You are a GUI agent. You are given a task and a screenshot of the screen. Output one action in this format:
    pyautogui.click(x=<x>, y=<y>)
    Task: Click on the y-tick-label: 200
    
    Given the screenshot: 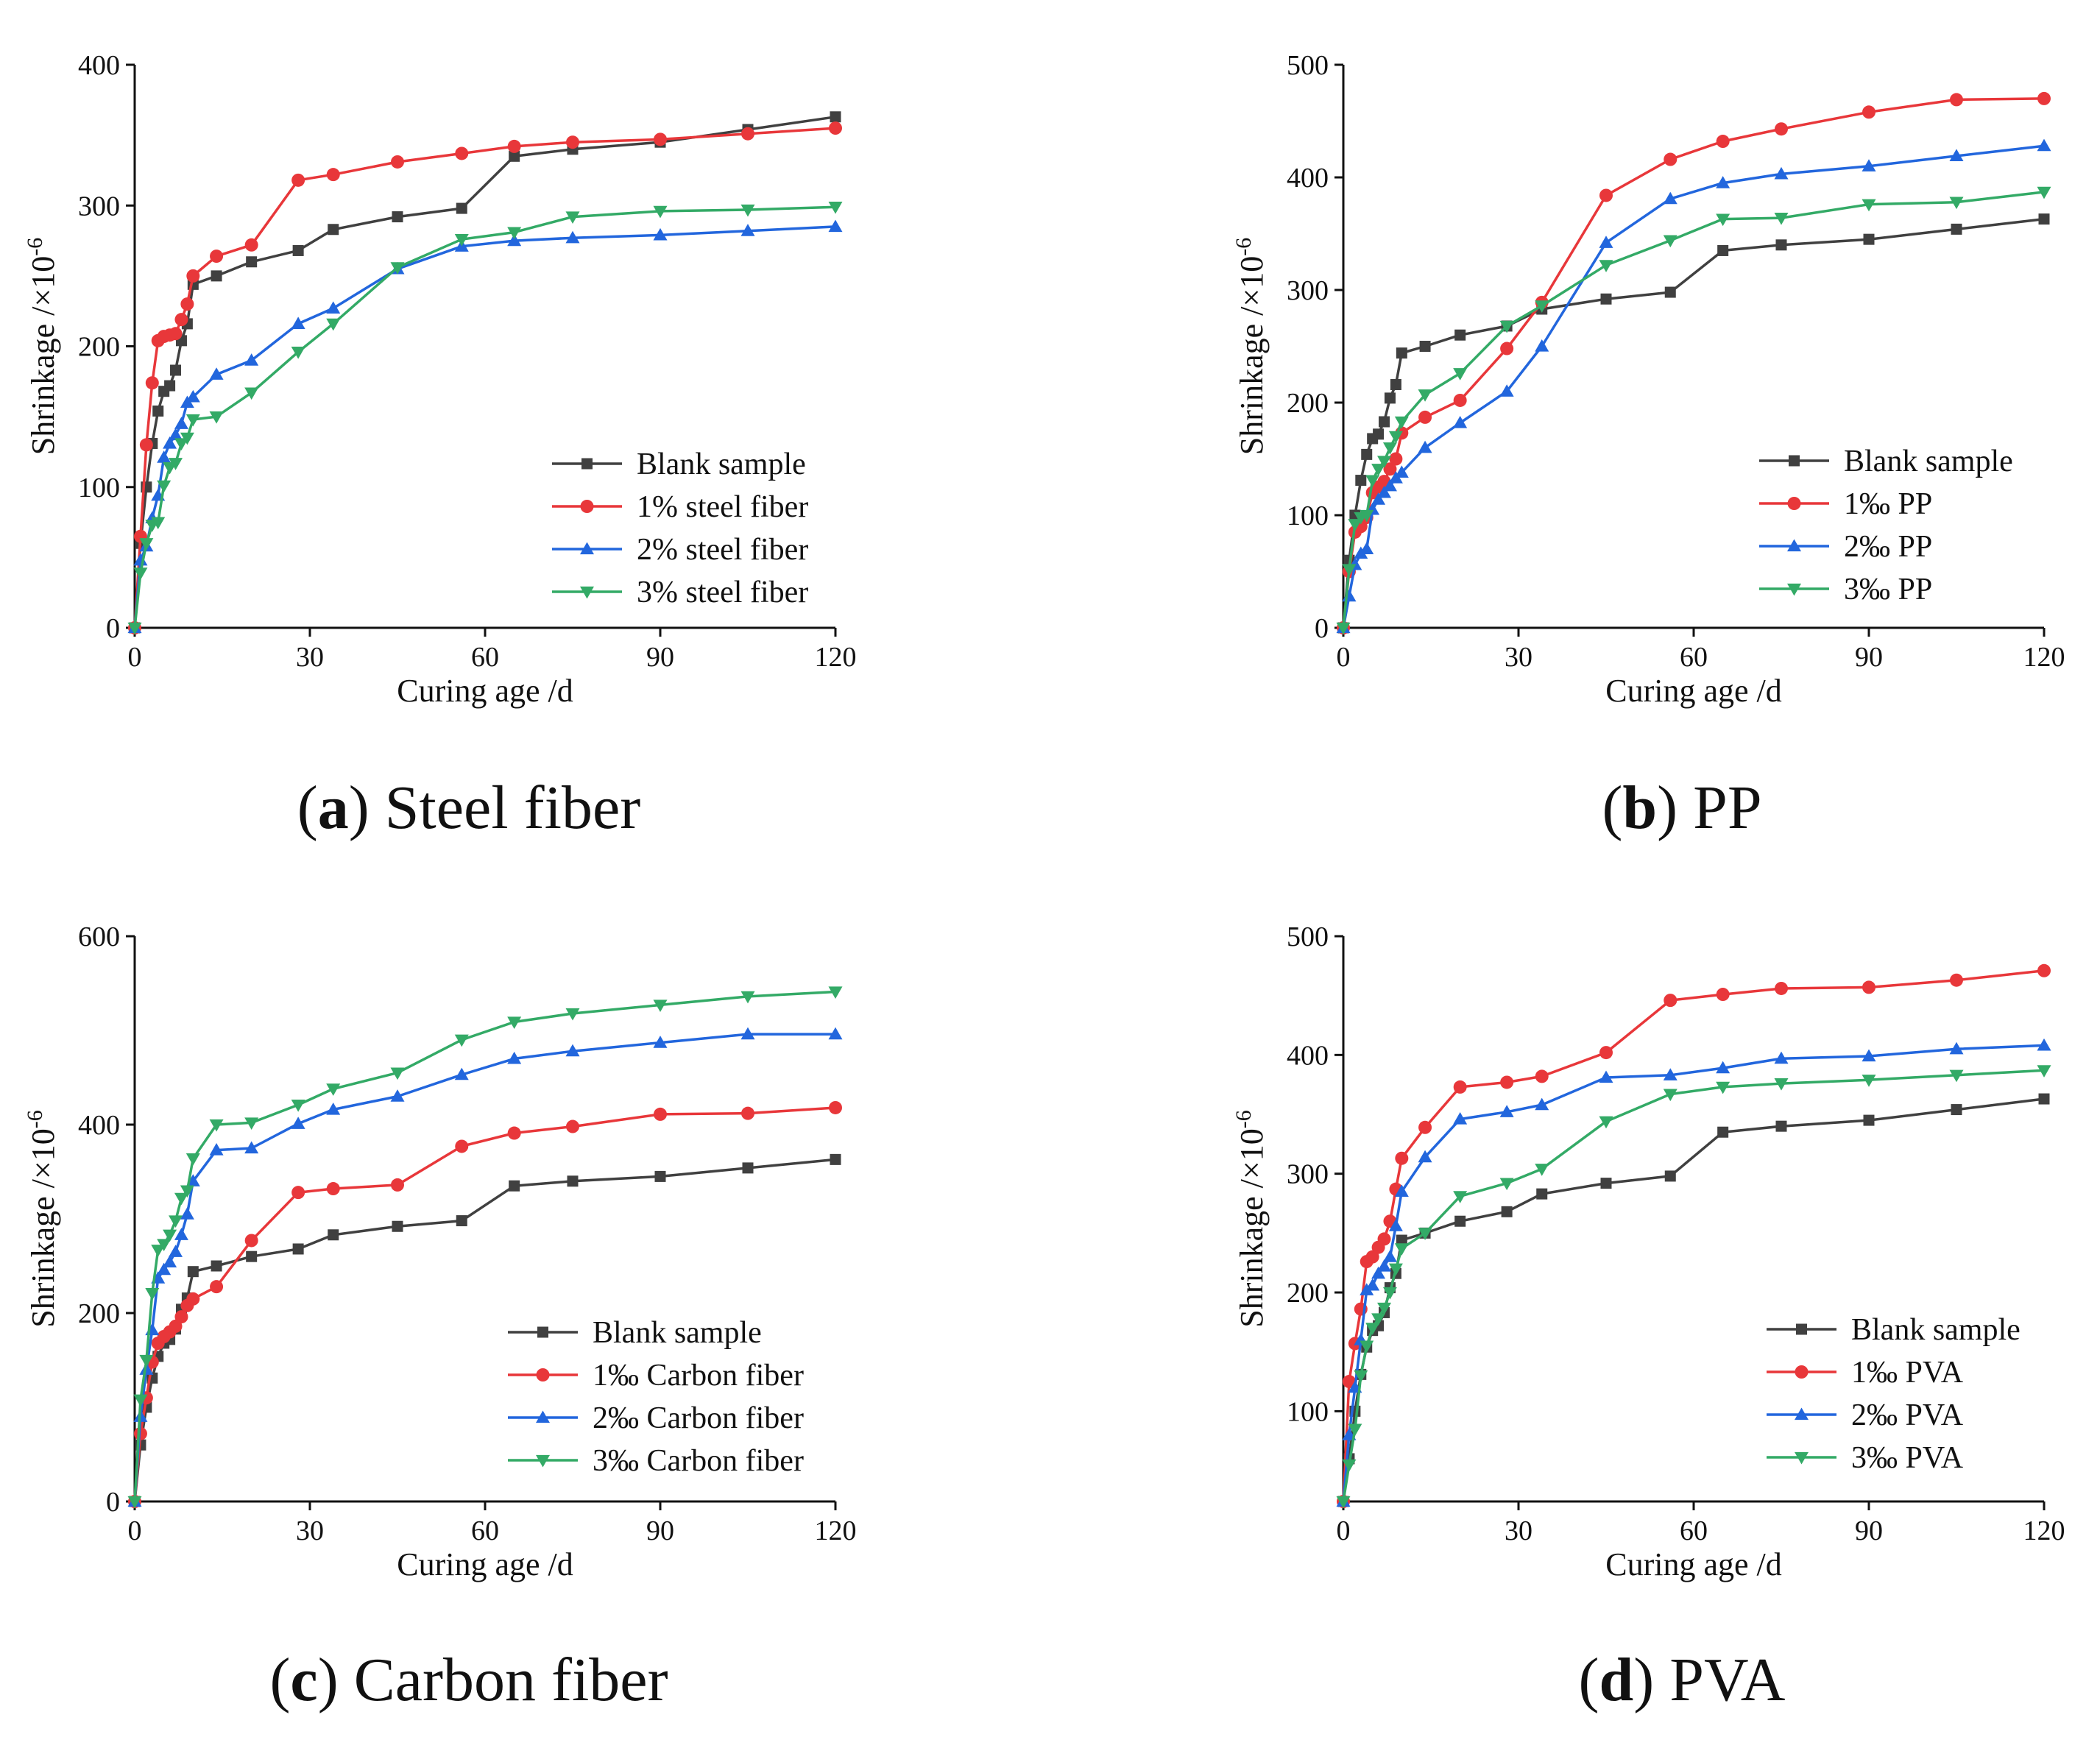 What is the action you would take?
    pyautogui.click(x=99, y=347)
    